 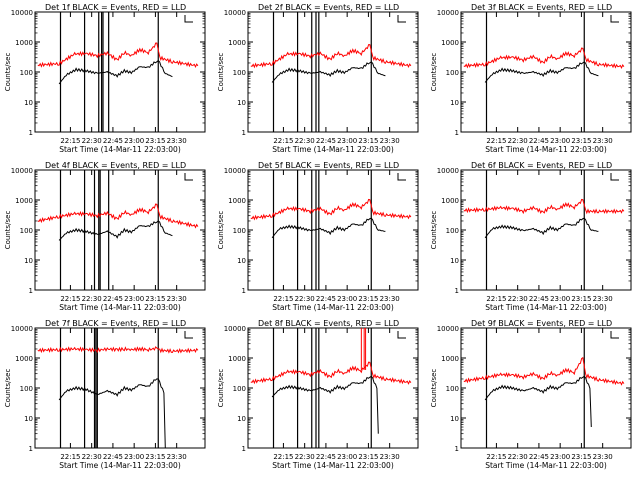 What do you see at coordinates (541, 323) in the screenshot?
I see `panel-title: Det 9f BLACK = Events, RED = LLD` at bounding box center [541, 323].